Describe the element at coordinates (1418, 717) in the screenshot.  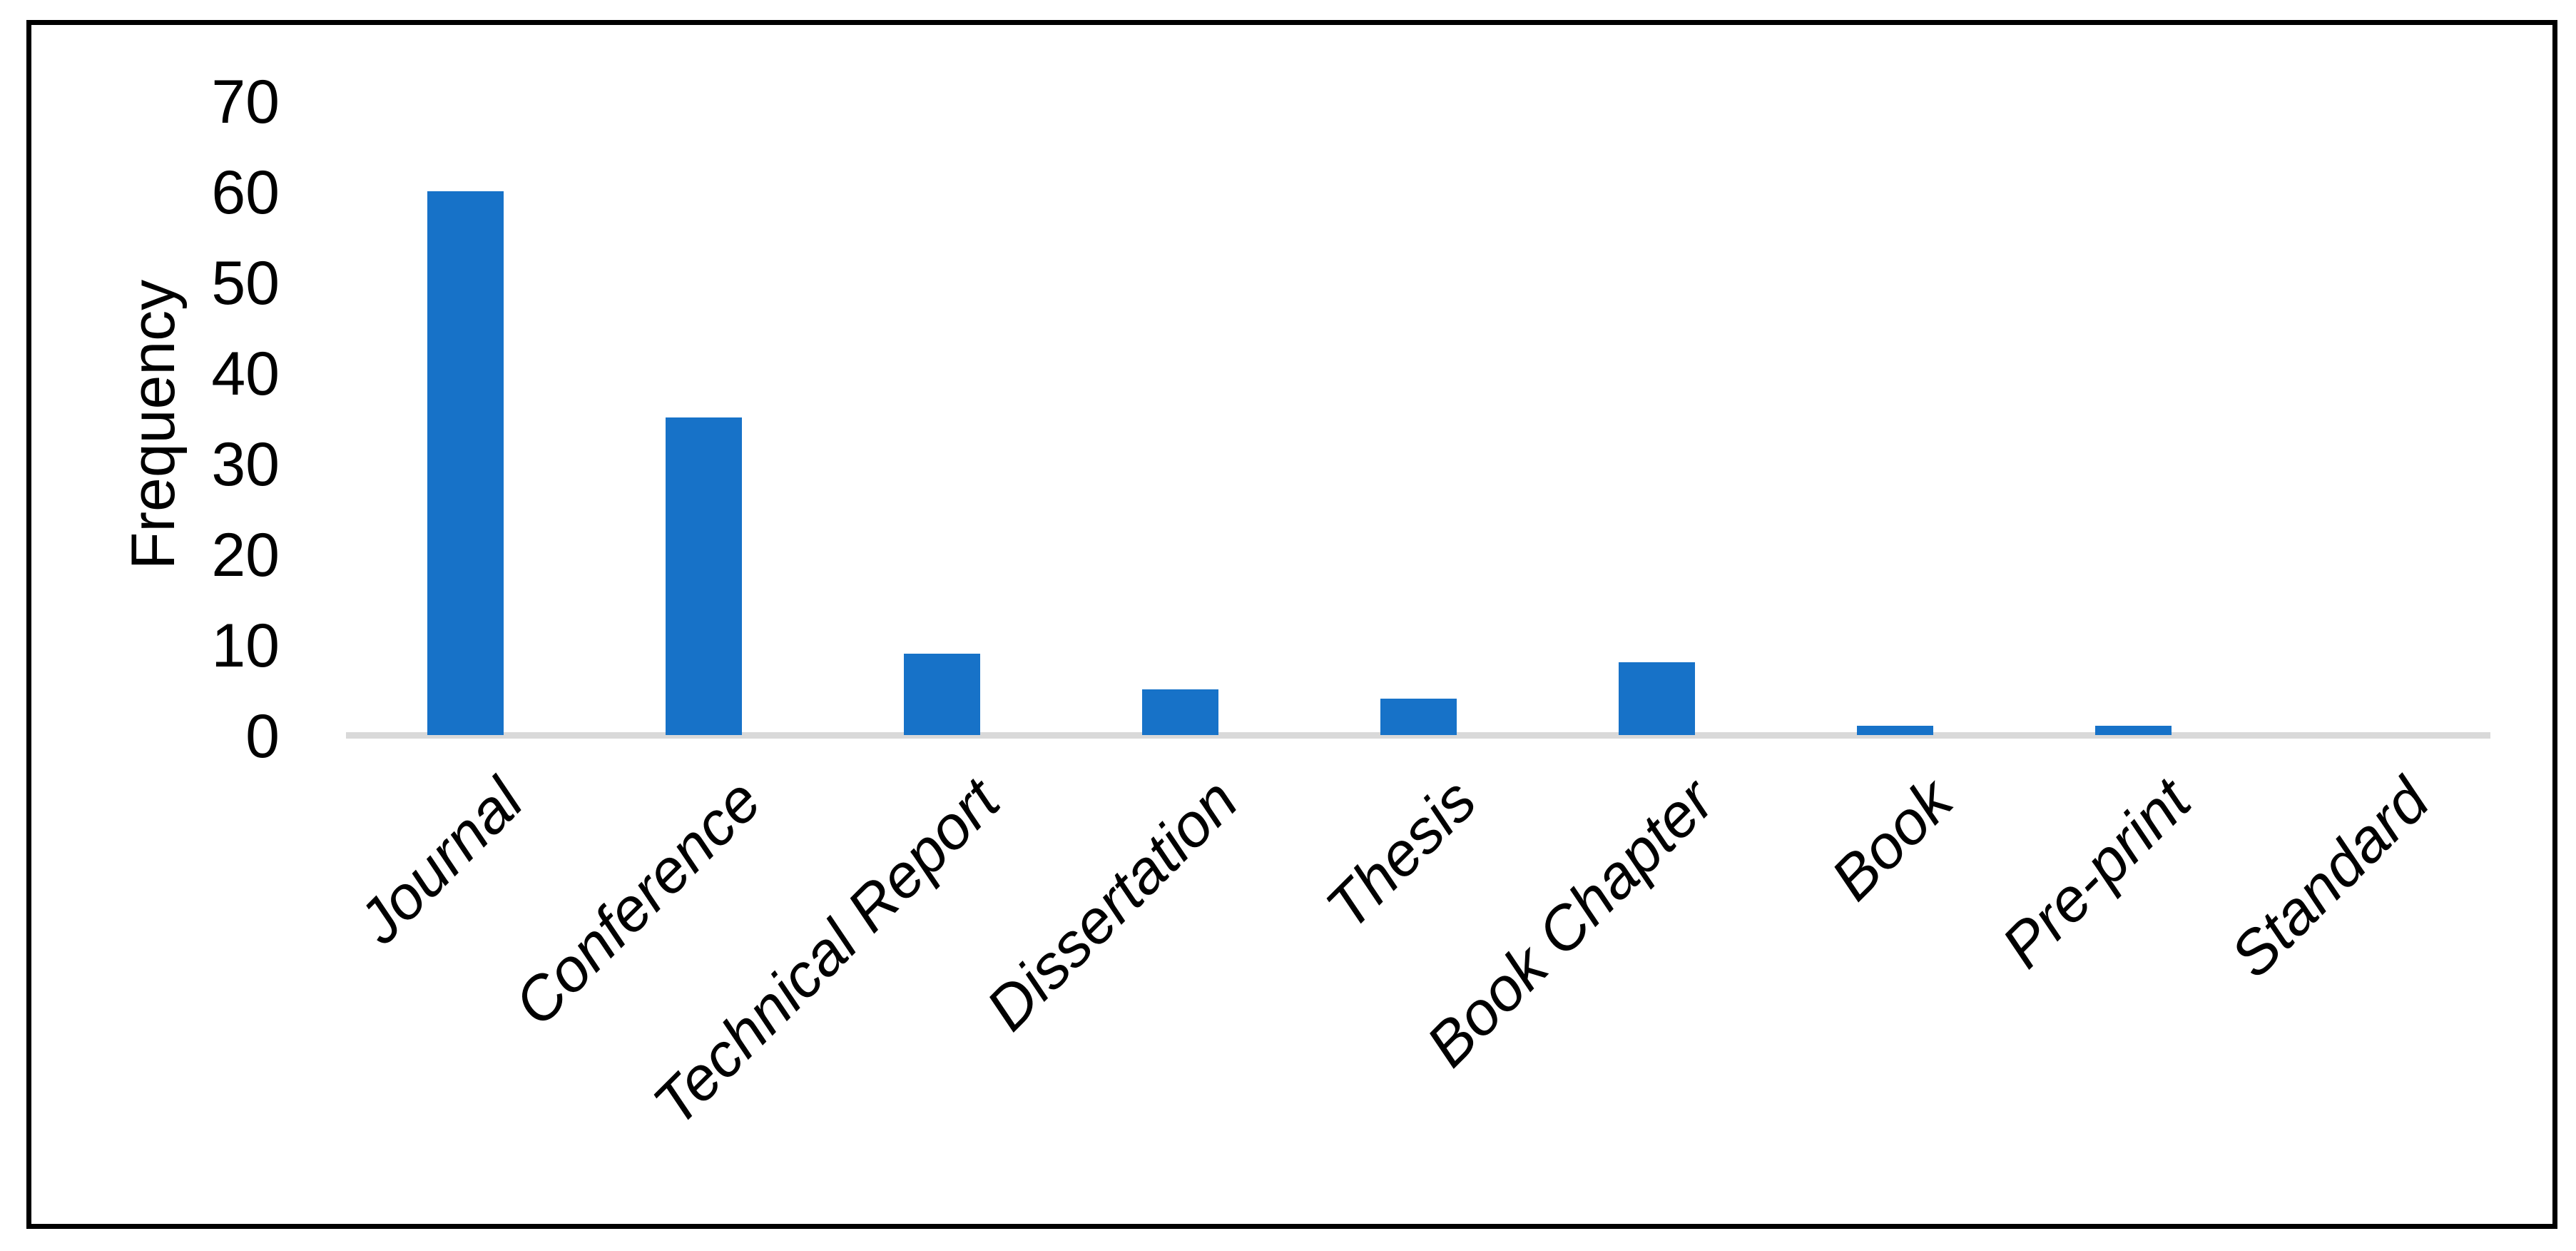
I see `bar-thesis` at that location.